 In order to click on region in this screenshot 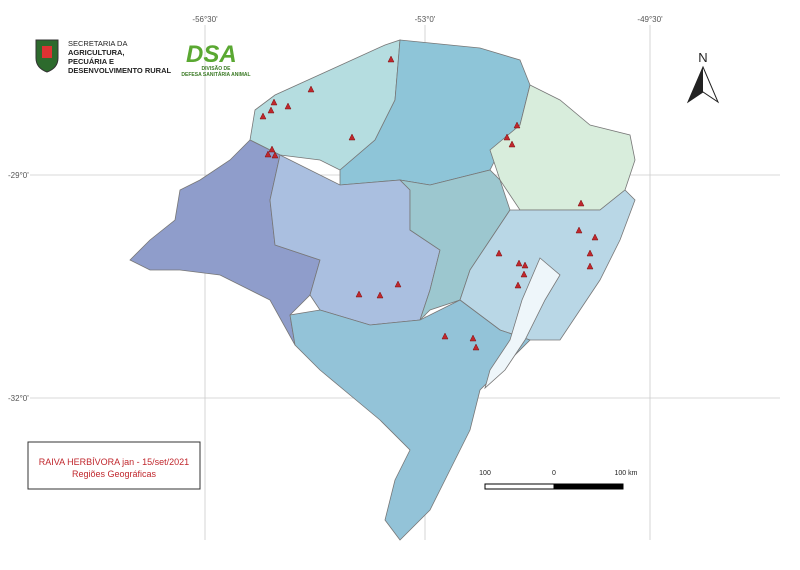, I will do `click(410, 420)`.